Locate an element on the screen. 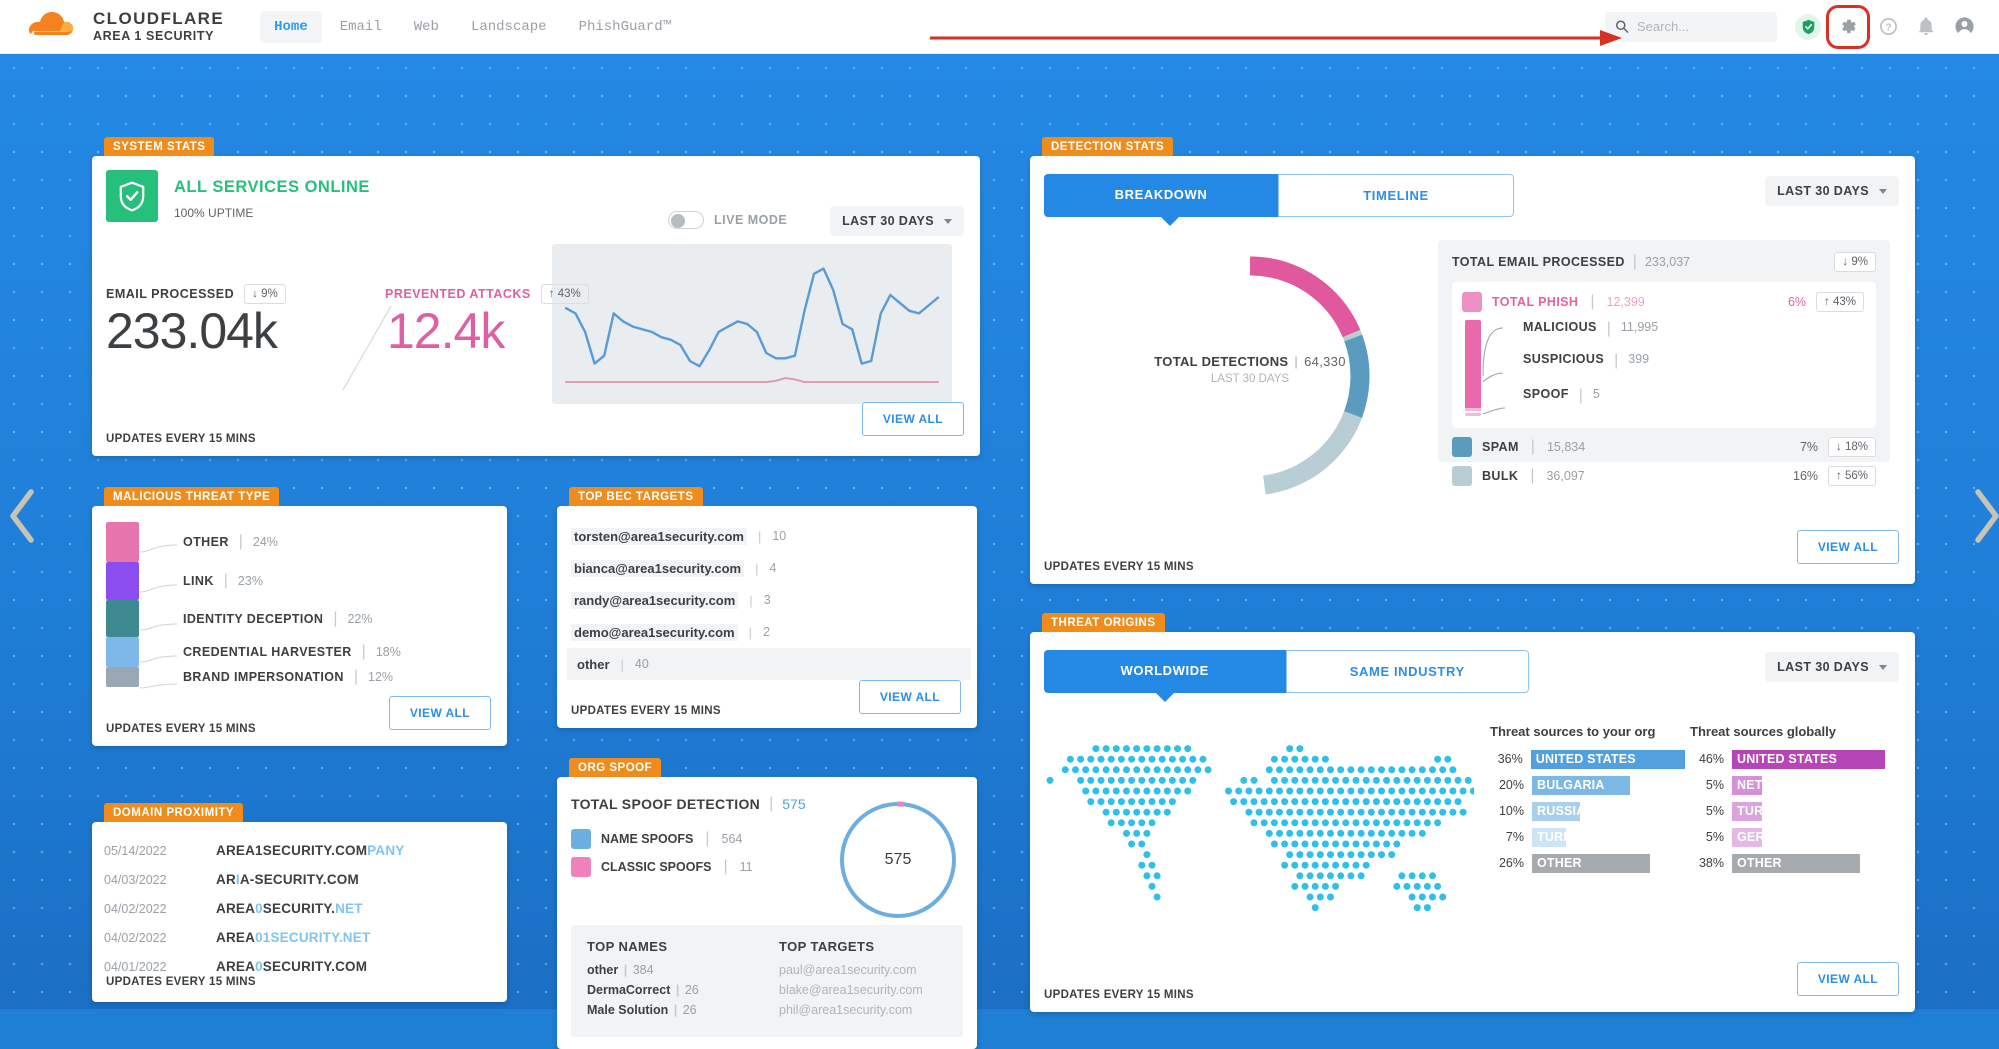  account-icon is located at coordinates (1964, 27).